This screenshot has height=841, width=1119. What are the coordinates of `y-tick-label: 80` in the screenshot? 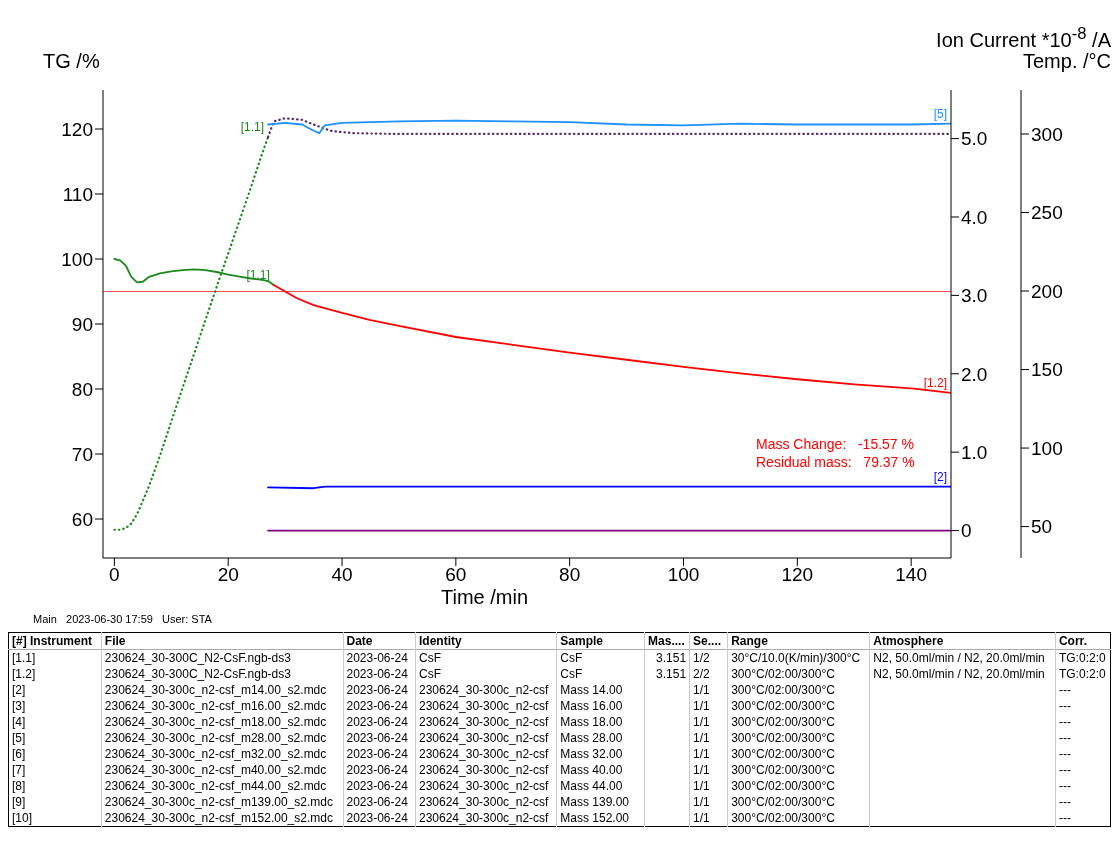 It's located at (82, 389).